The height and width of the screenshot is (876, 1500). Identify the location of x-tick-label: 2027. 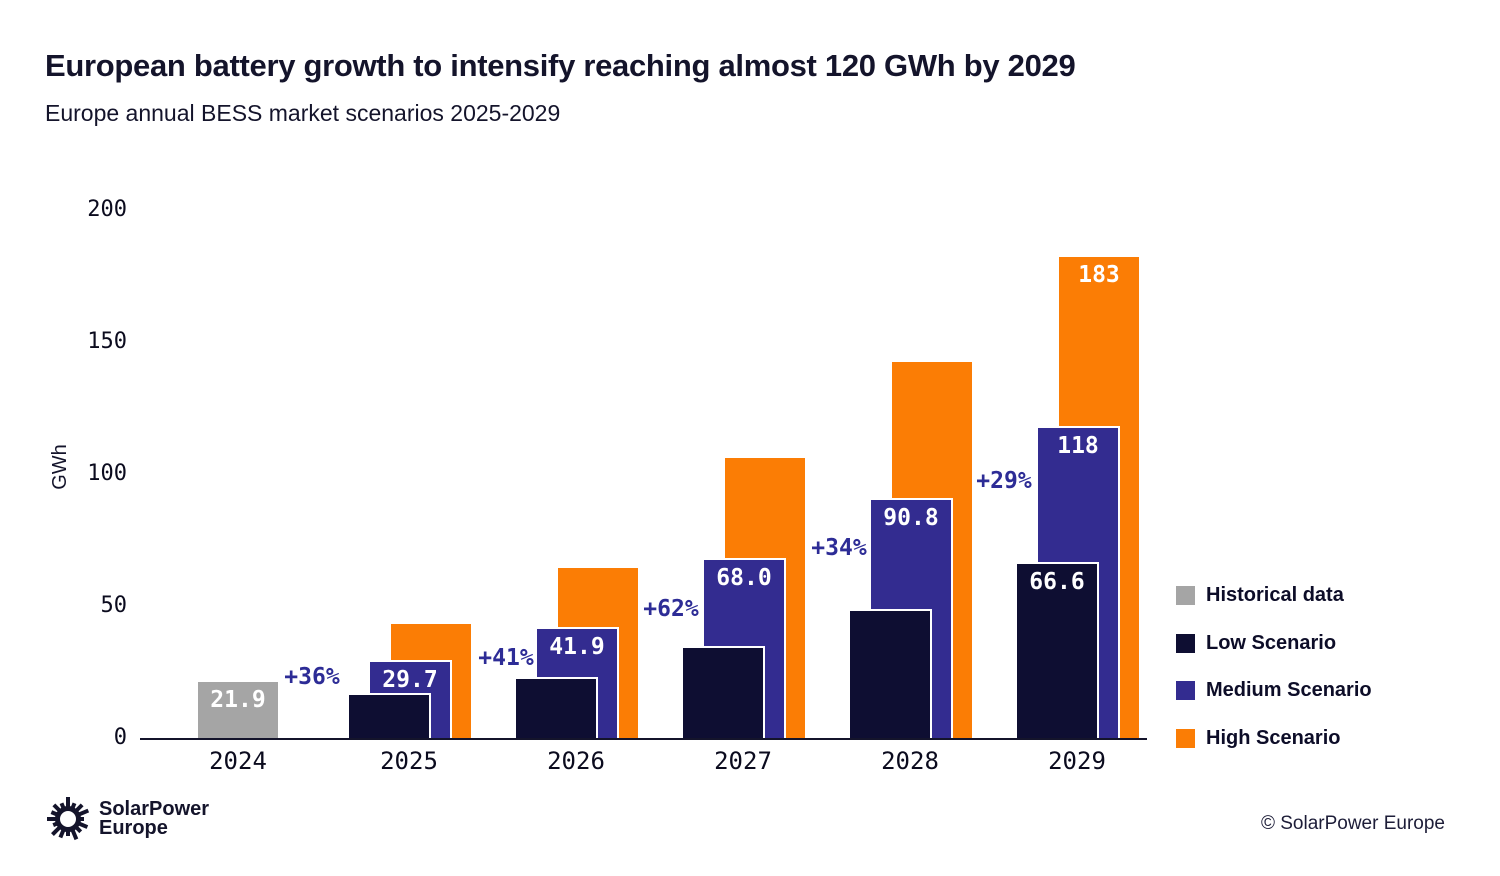
(743, 761).